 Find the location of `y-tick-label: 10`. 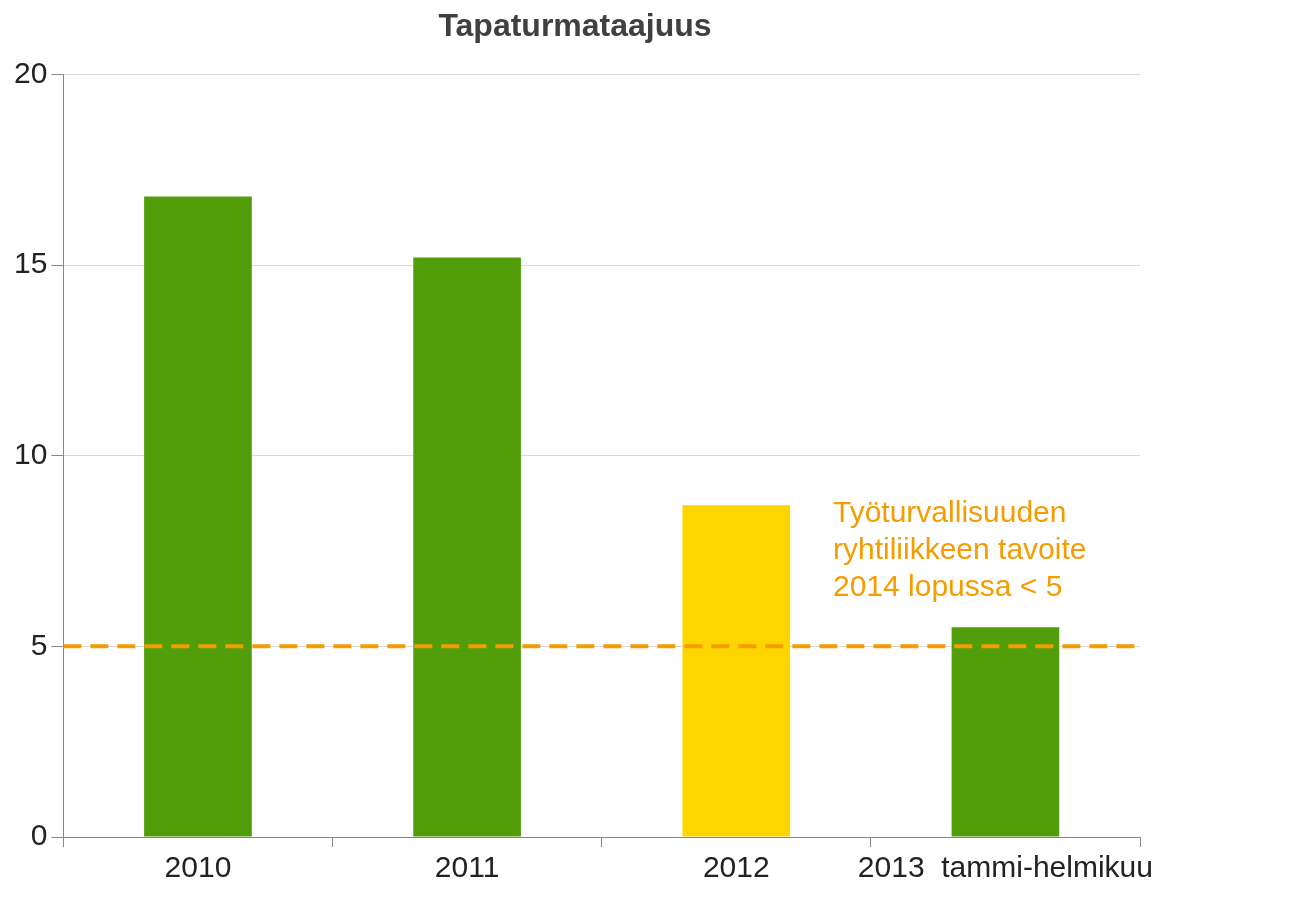

y-tick-label: 10 is located at coordinates (30, 453).